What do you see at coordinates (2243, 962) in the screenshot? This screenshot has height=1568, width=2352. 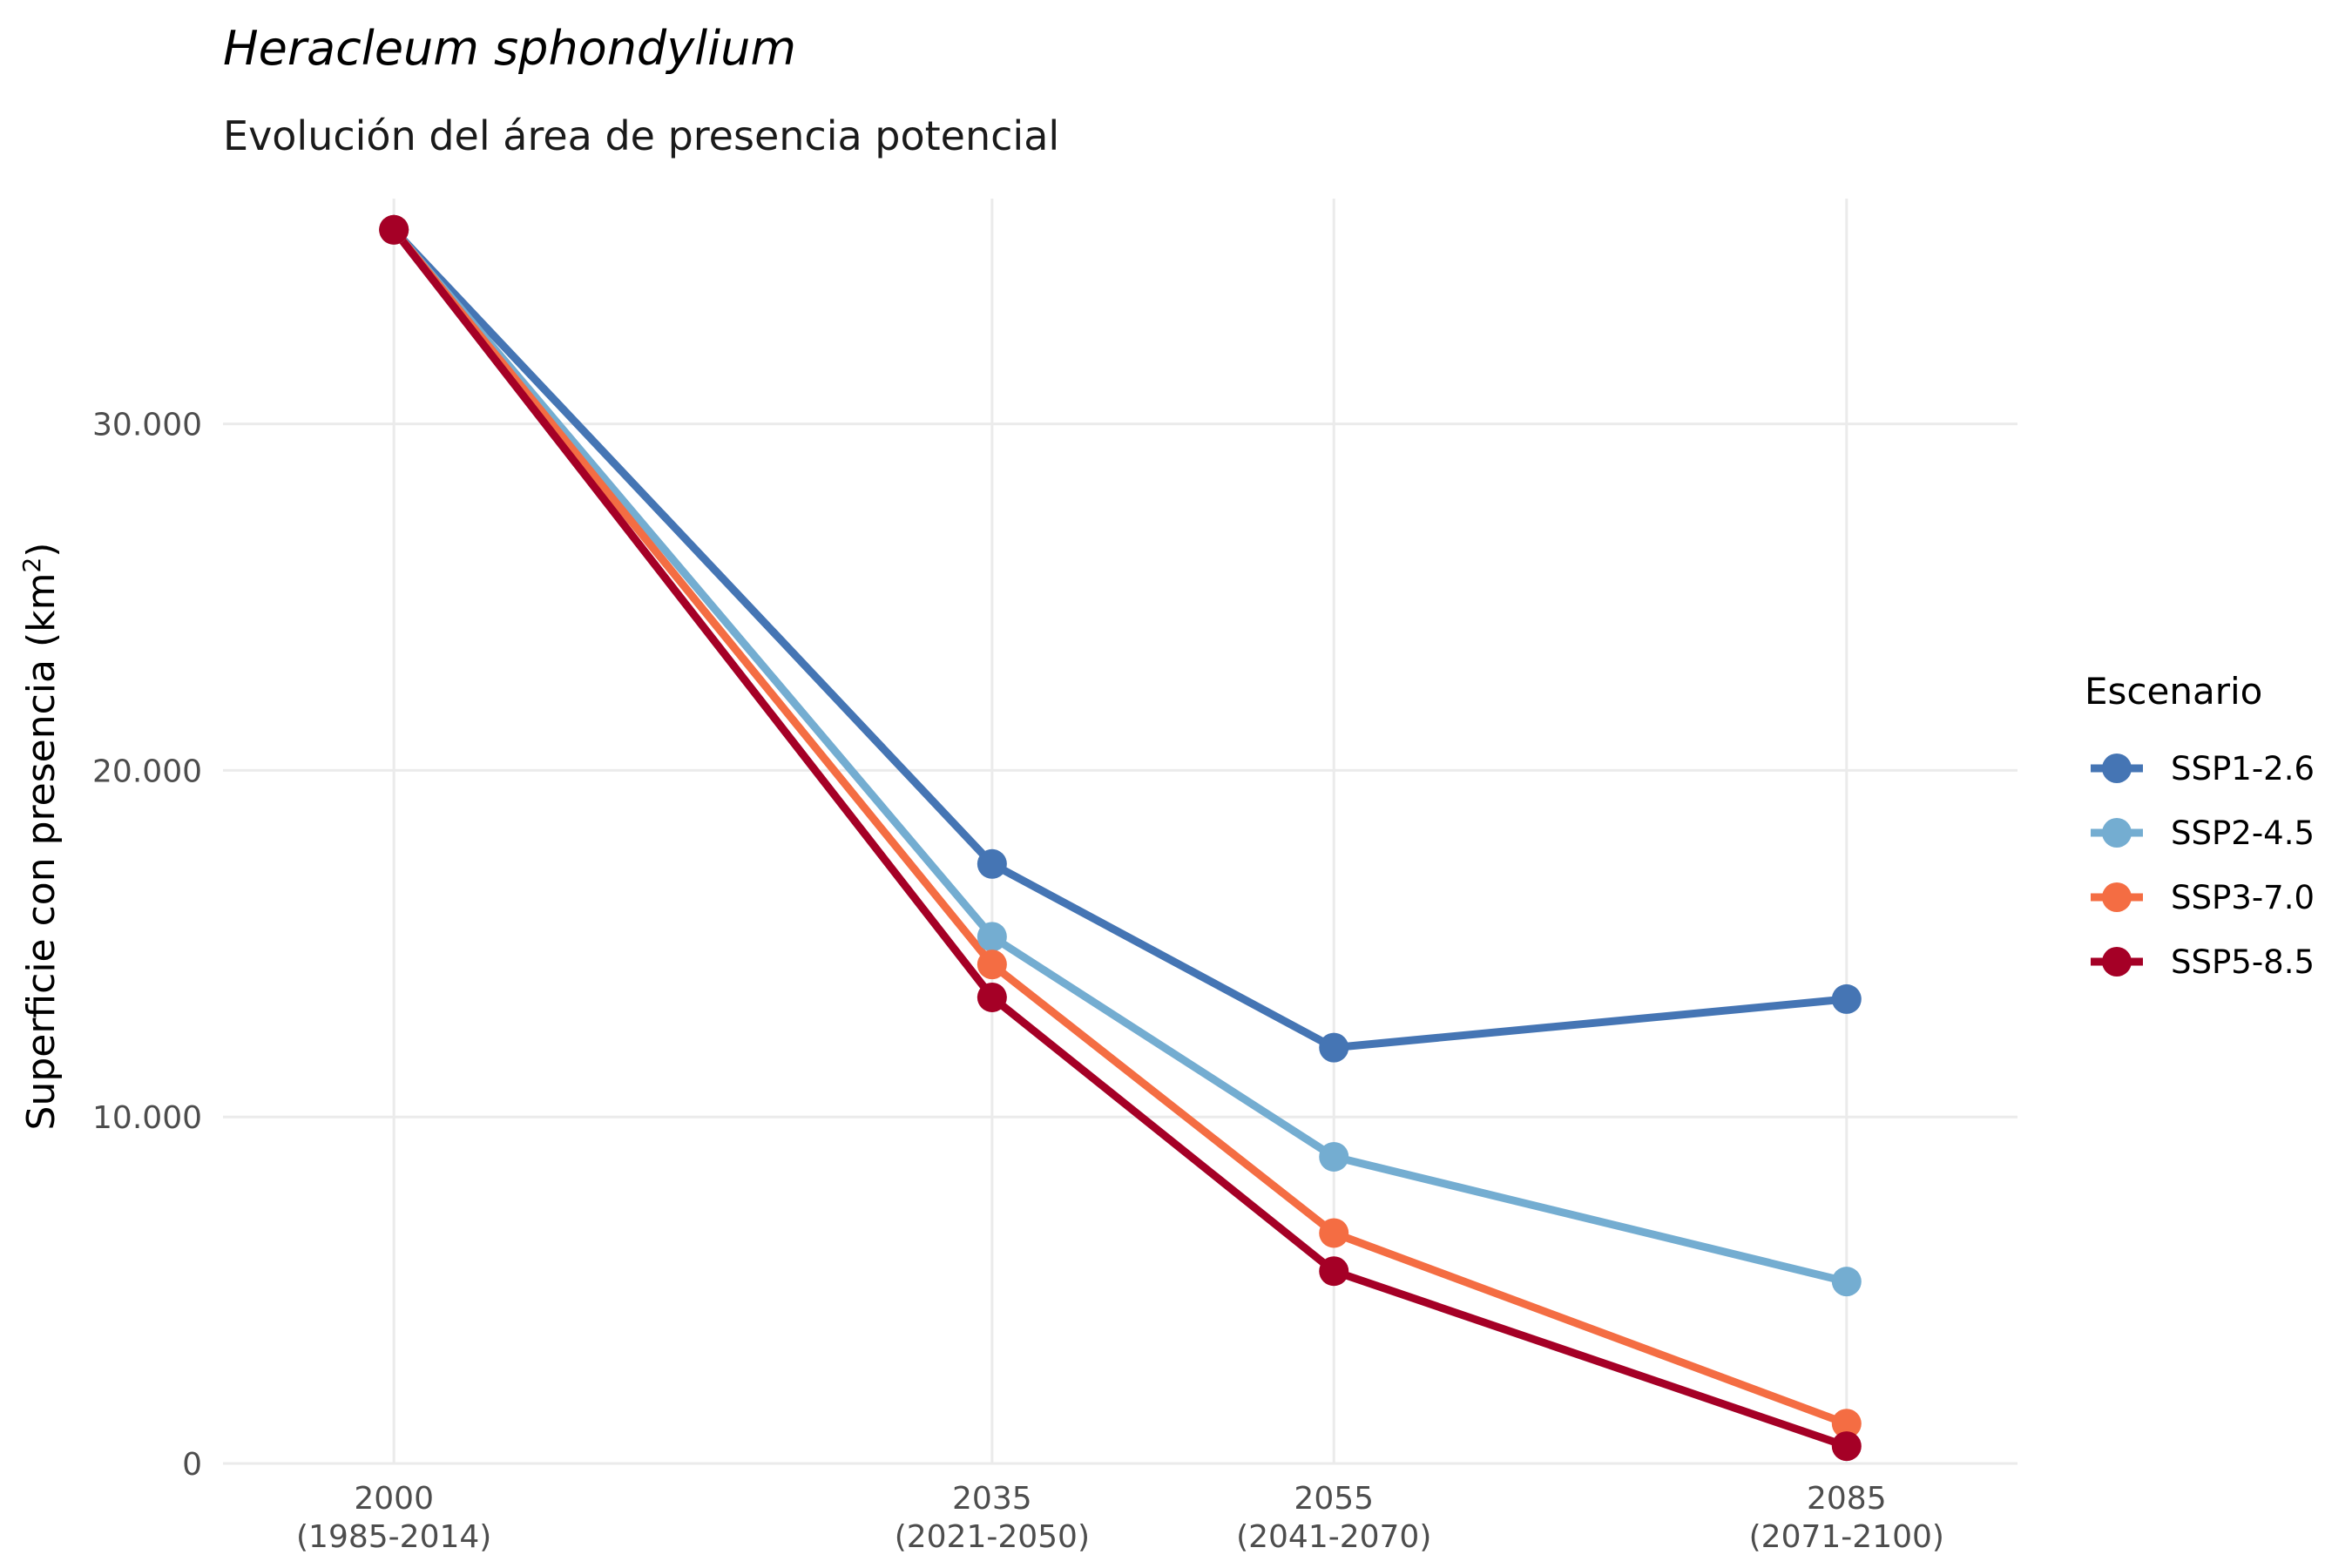 I see `legend-label: SSP5-8.5` at bounding box center [2243, 962].